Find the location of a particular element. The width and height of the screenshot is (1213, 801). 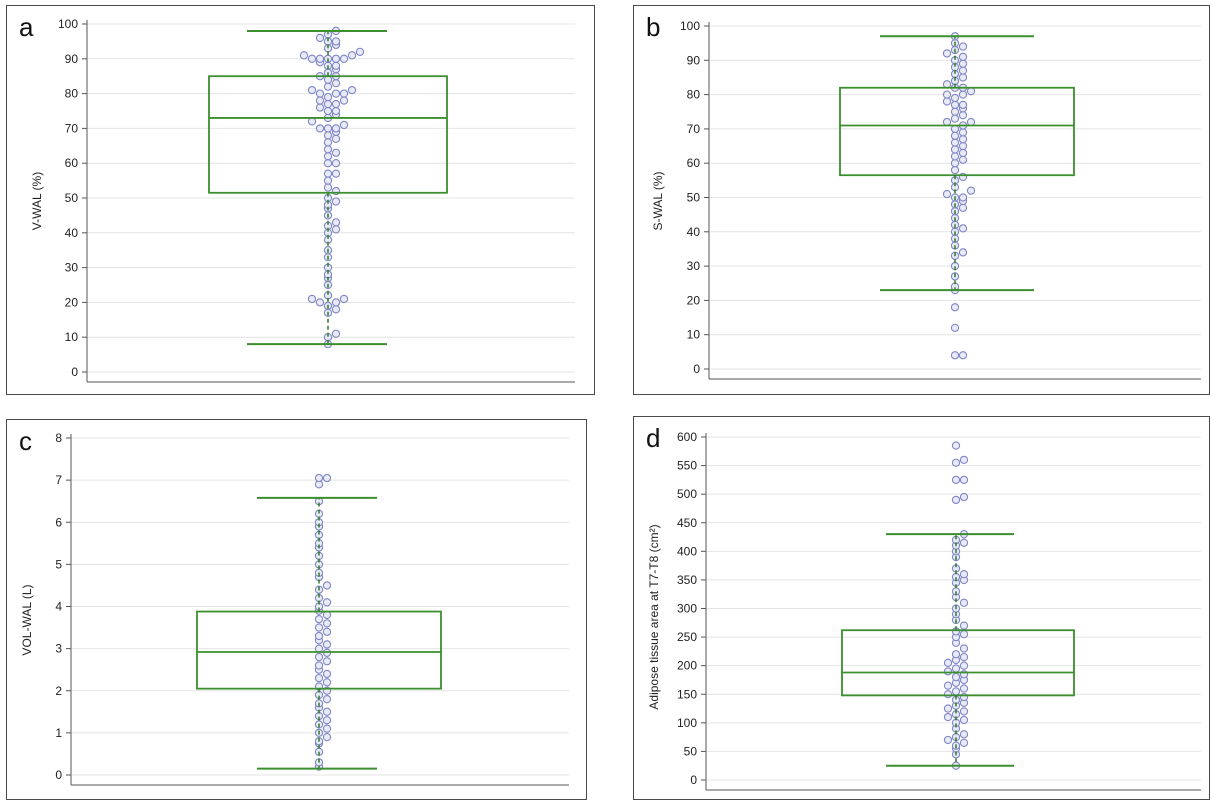

y-tick-label: 400 is located at coordinates (687, 551).